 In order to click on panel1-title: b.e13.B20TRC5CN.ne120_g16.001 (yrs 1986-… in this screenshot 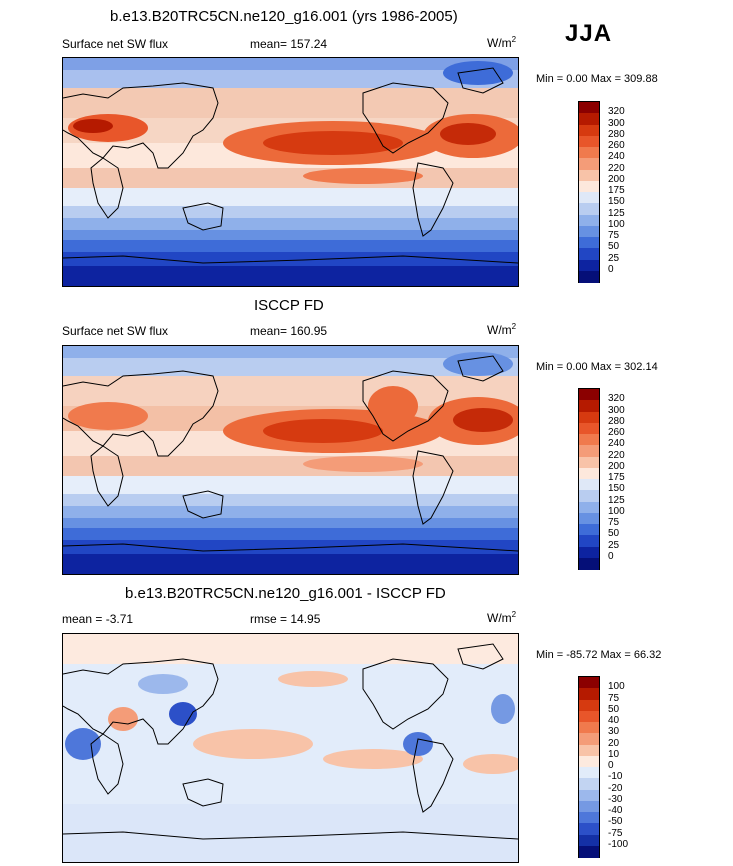, I will do `click(284, 16)`.